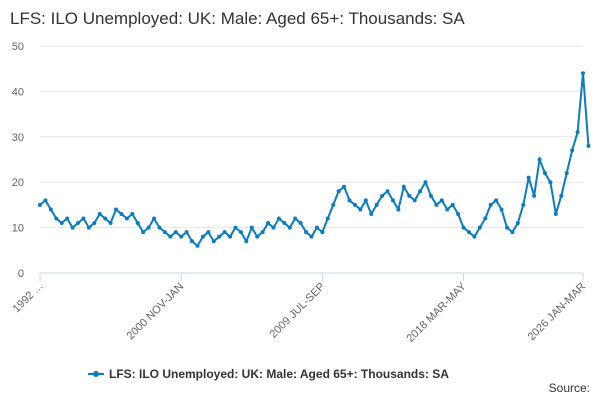 Image resolution: width=600 pixels, height=400 pixels. I want to click on y-tick-label: 50, so click(18, 47).